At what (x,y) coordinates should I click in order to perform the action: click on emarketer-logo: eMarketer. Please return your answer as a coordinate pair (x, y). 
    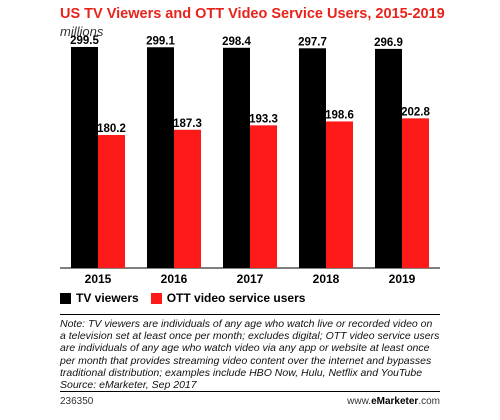
    Looking at the image, I should click on (395, 401).